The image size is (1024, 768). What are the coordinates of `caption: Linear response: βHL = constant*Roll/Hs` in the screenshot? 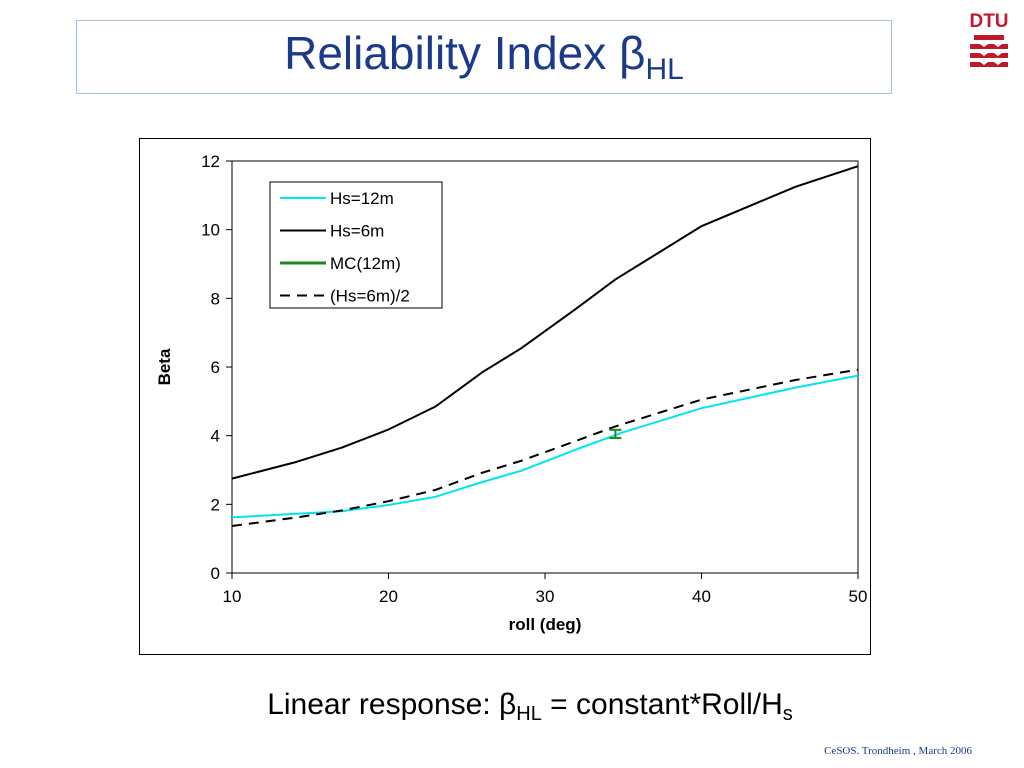 It's located at (512, 707).